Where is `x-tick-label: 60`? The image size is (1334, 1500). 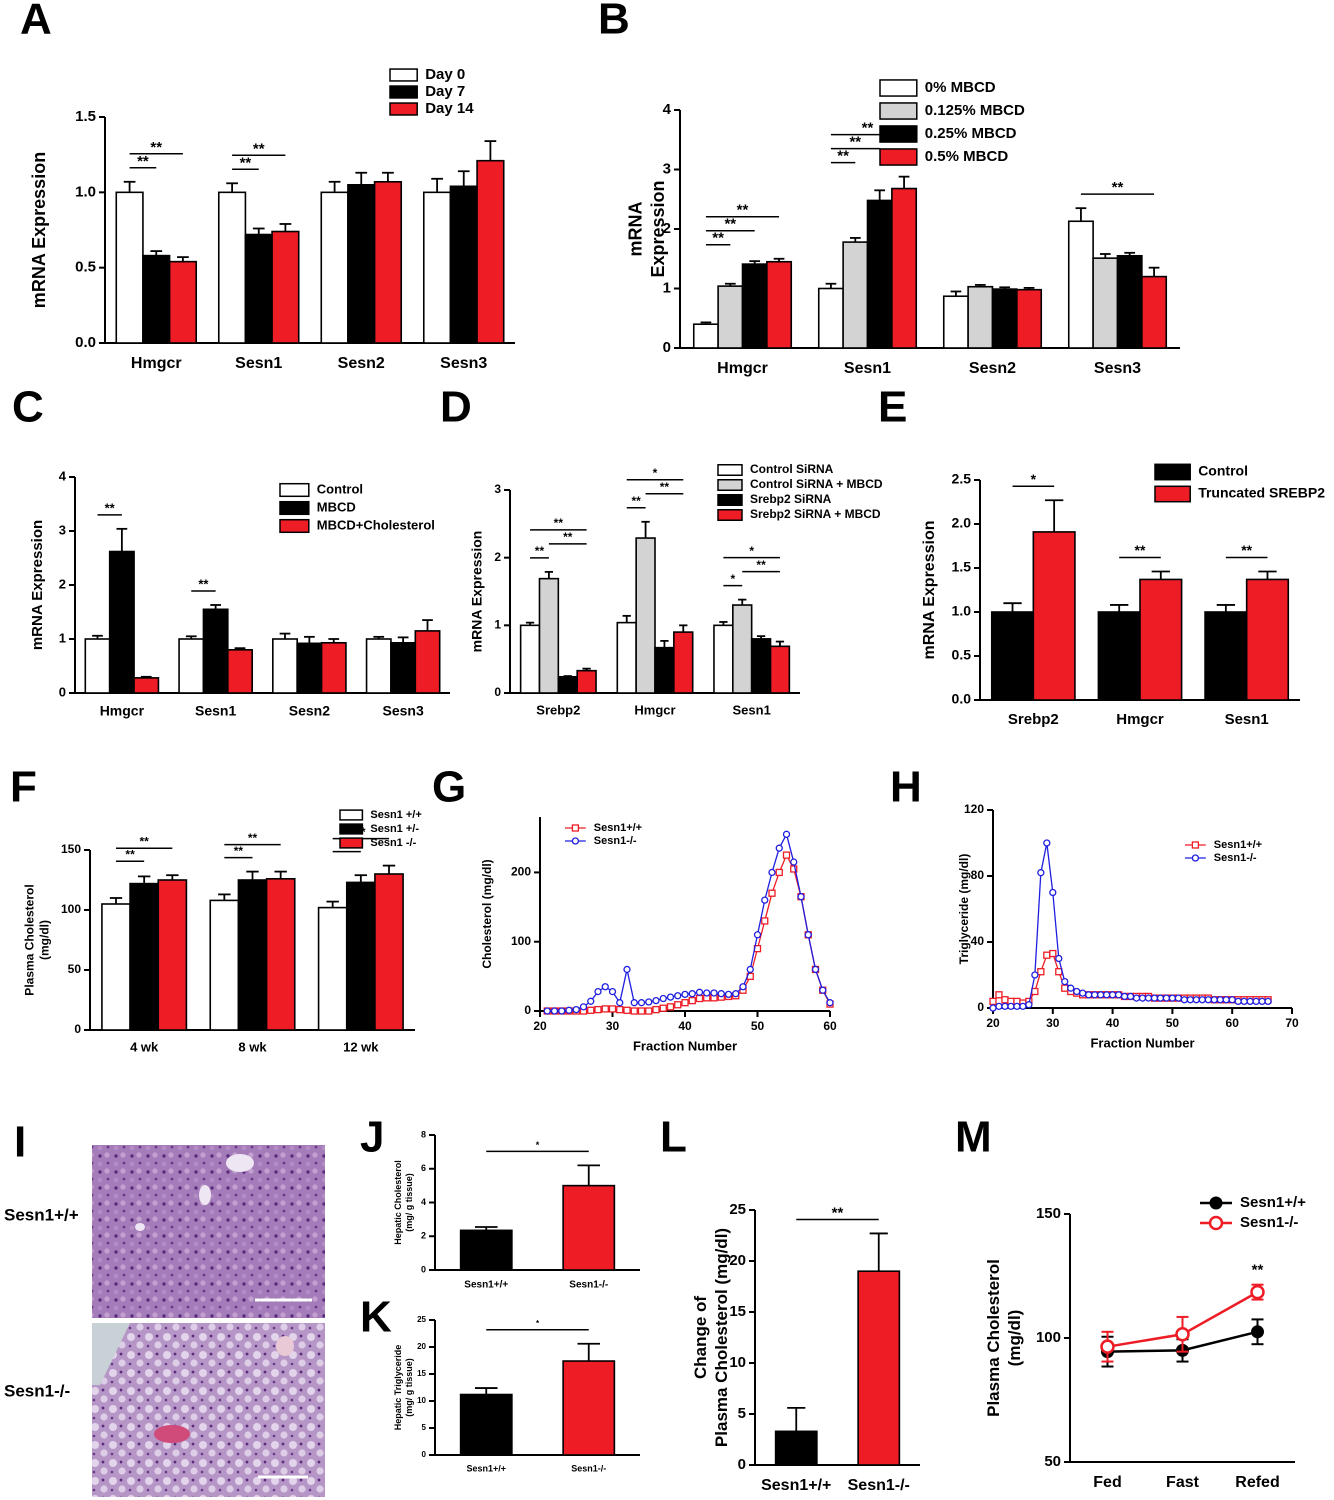
x-tick-label: 60 is located at coordinates (830, 1026).